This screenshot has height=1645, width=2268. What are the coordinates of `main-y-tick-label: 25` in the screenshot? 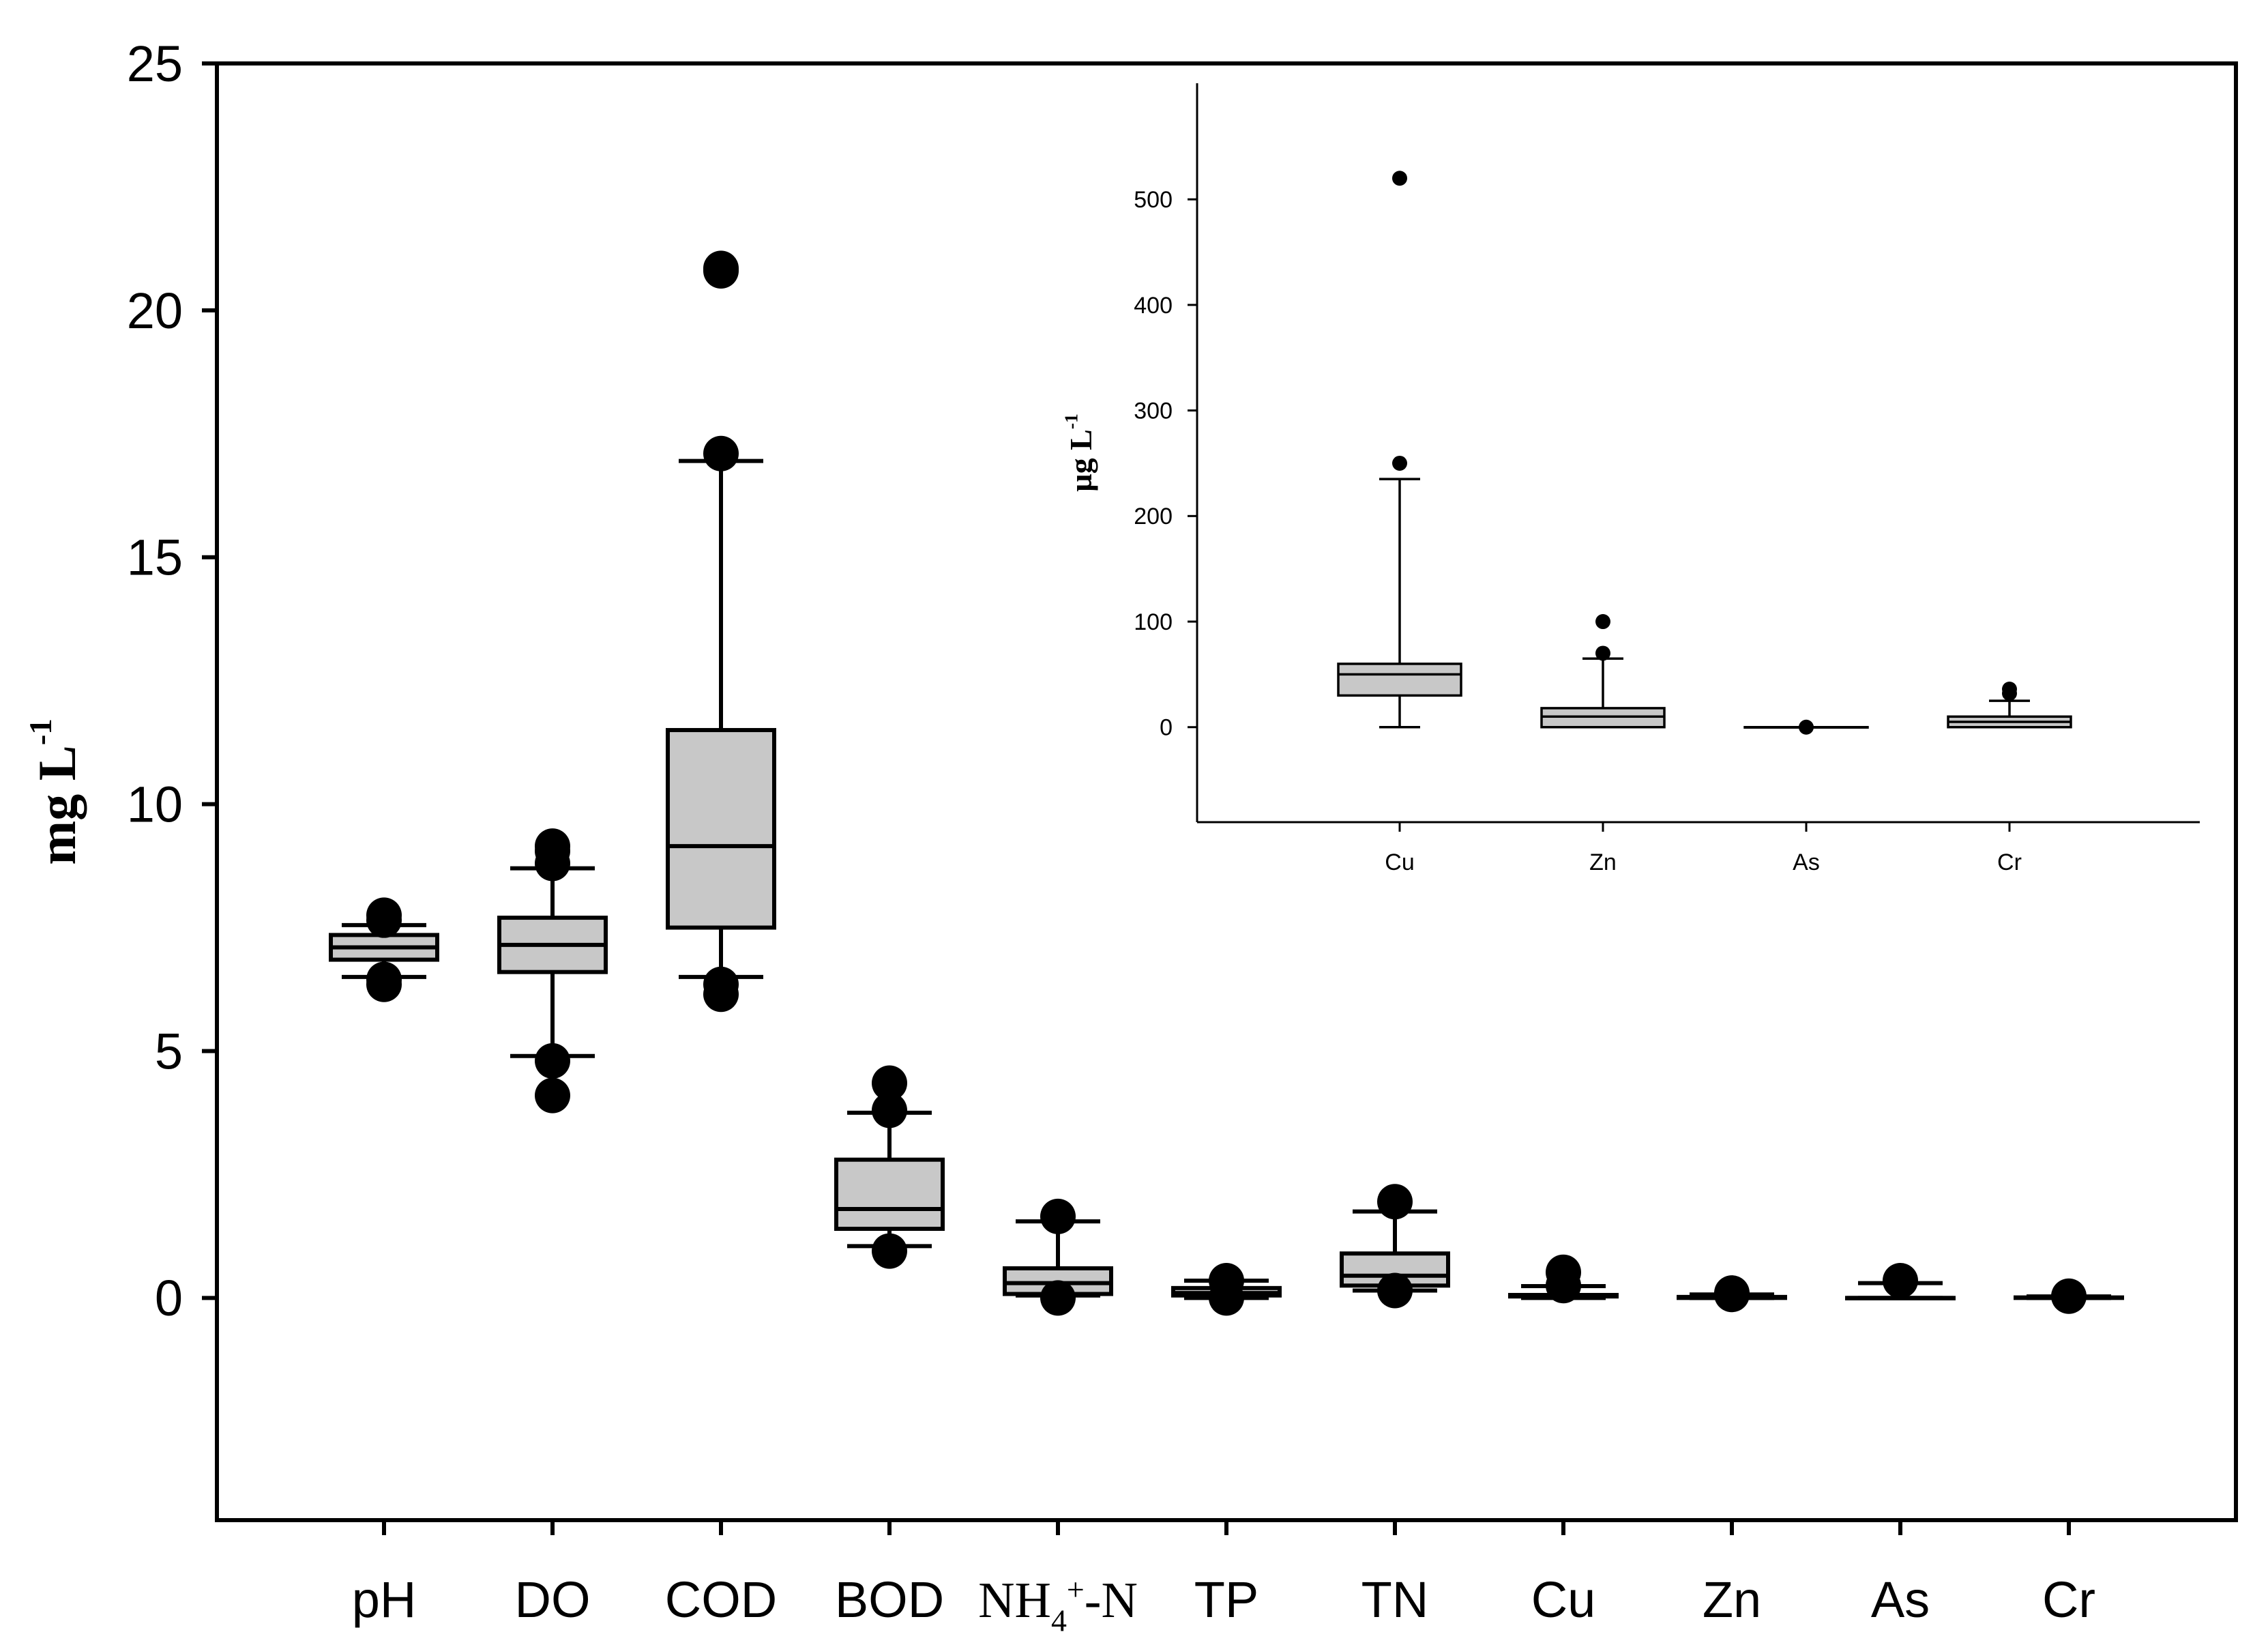 It's located at (155, 63).